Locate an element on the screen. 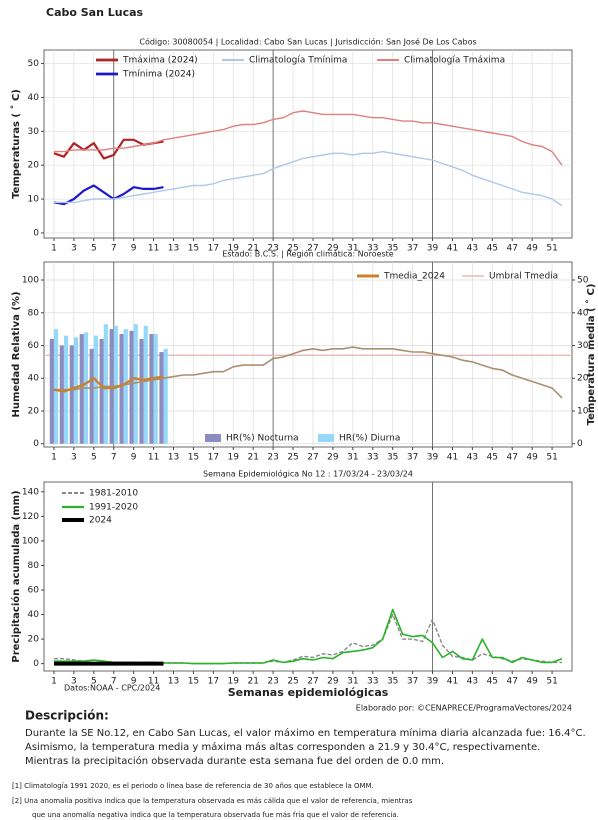 Image resolution: width=598 pixels, height=820 pixels. x-tick-label: 29 is located at coordinates (333, 249).